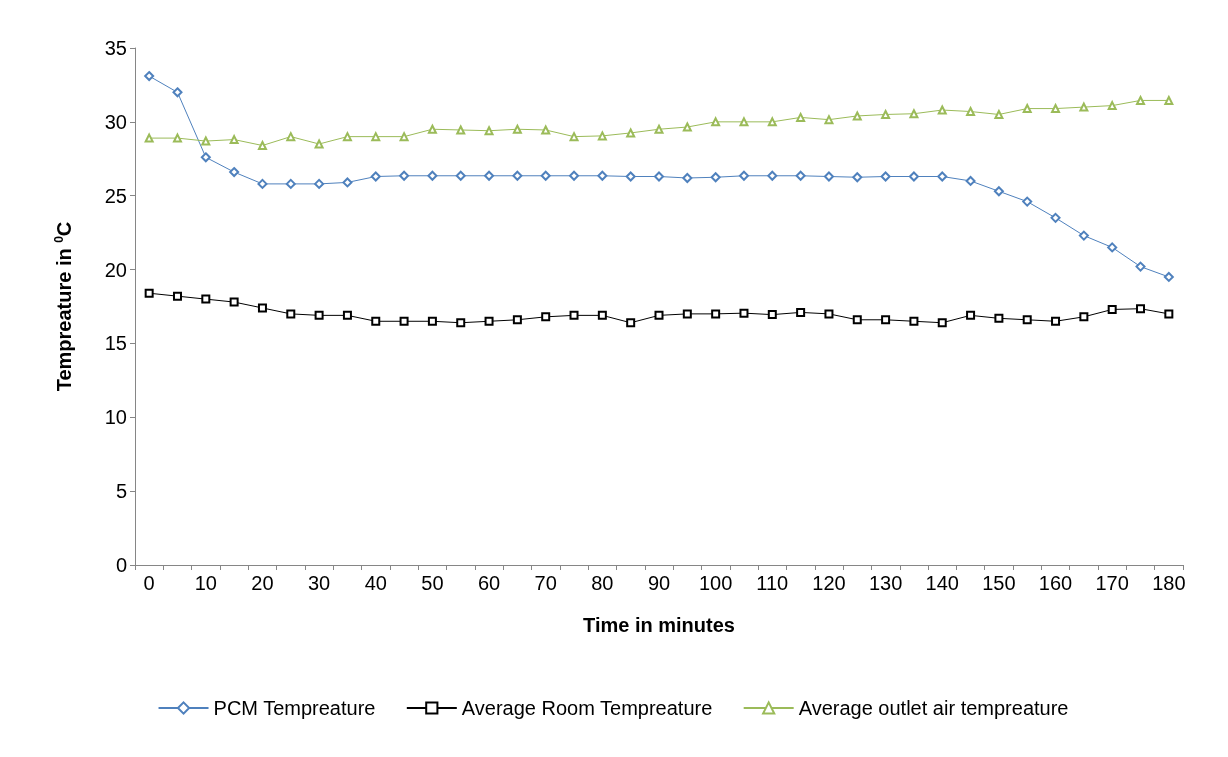  Describe the element at coordinates (999, 583) in the screenshot. I see `x-tick-label: 150` at that location.